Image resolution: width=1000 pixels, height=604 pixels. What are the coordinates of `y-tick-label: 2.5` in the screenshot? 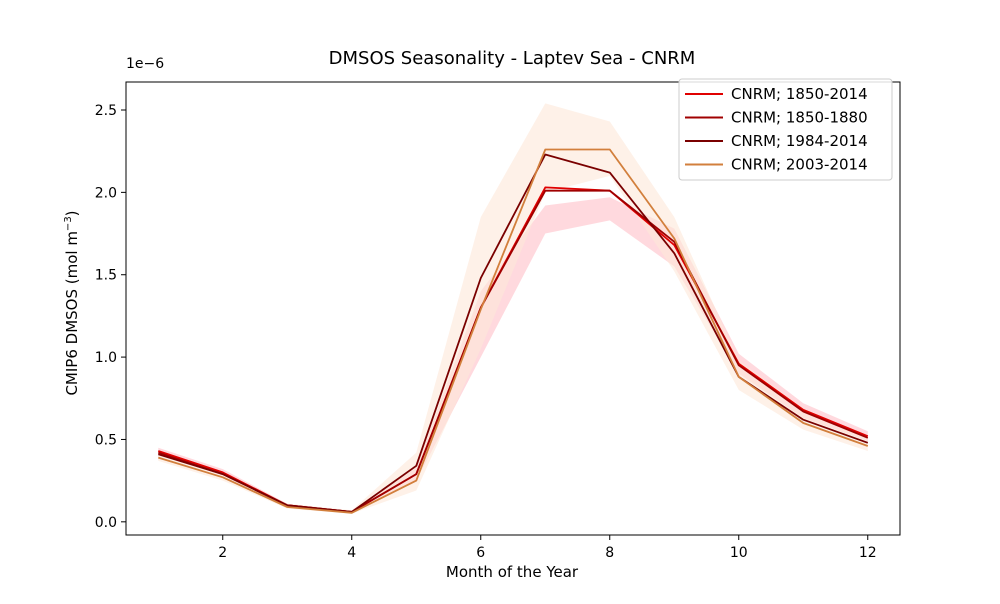 It's located at (106, 111).